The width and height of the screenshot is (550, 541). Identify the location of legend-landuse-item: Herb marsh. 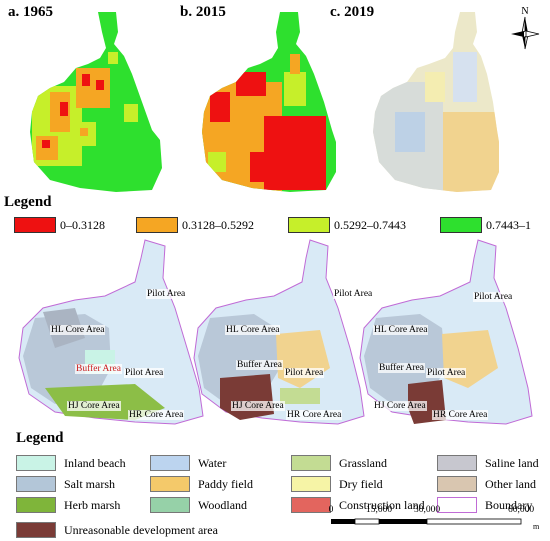
(68, 505).